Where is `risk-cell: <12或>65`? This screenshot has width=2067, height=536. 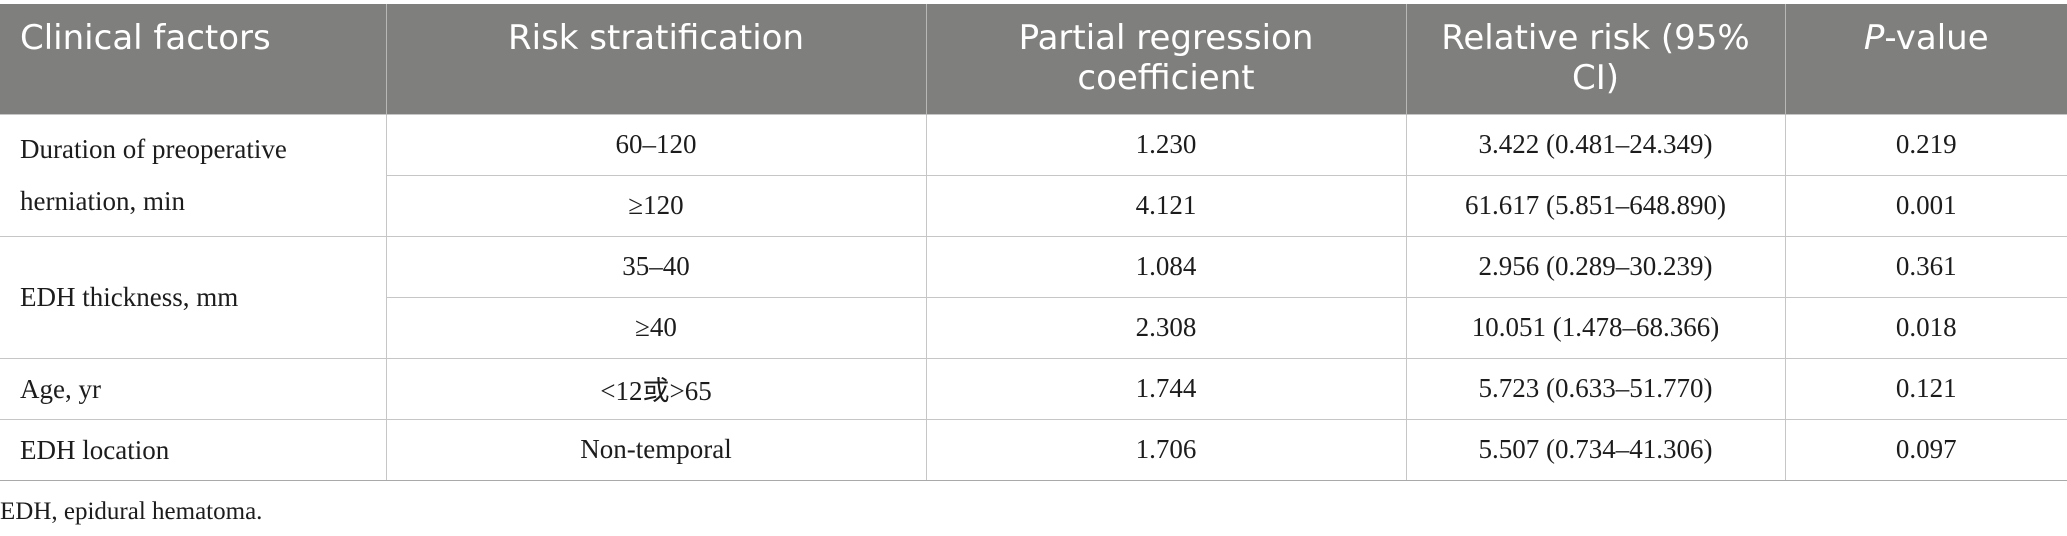 risk-cell: <12或>65 is located at coordinates (656, 388).